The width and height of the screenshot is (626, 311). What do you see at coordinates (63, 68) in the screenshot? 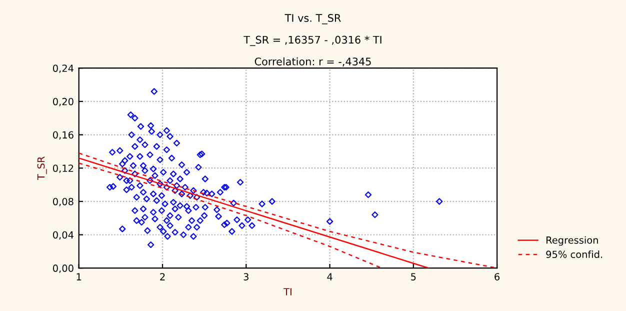
I see `y-tick-label: 0,24` at bounding box center [63, 68].